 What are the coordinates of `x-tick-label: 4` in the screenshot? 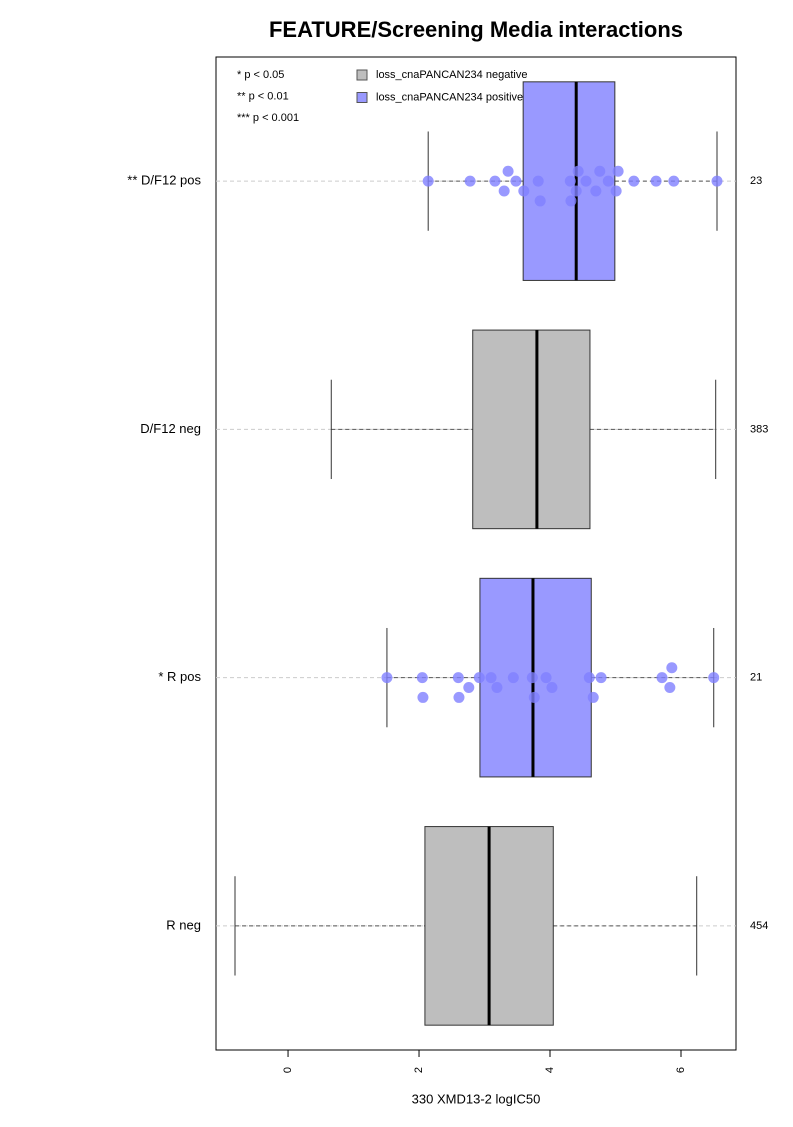 It's located at (550, 1070).